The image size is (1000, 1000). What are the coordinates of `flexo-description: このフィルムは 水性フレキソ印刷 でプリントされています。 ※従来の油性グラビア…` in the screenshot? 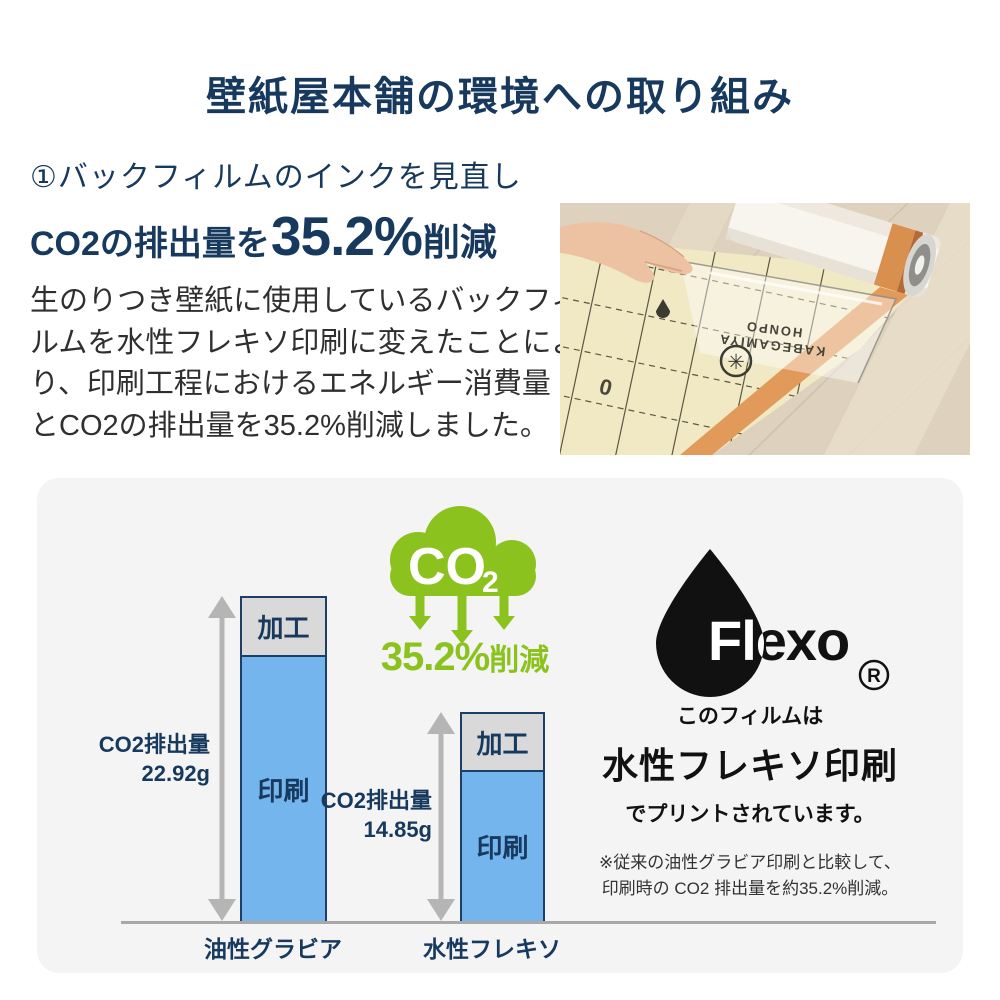 It's located at (750, 801).